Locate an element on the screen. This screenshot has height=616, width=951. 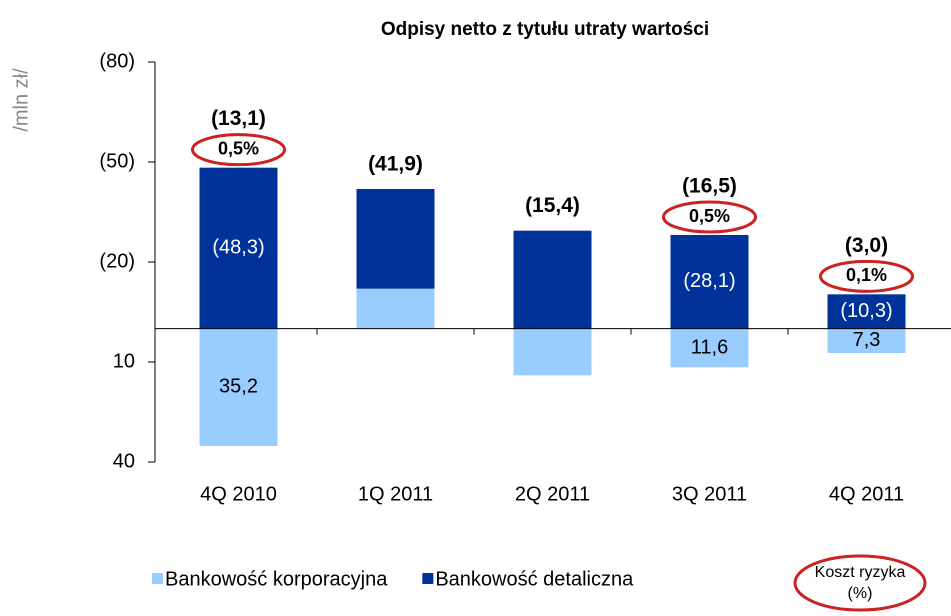
value-label: 35,2 is located at coordinates (238, 387).